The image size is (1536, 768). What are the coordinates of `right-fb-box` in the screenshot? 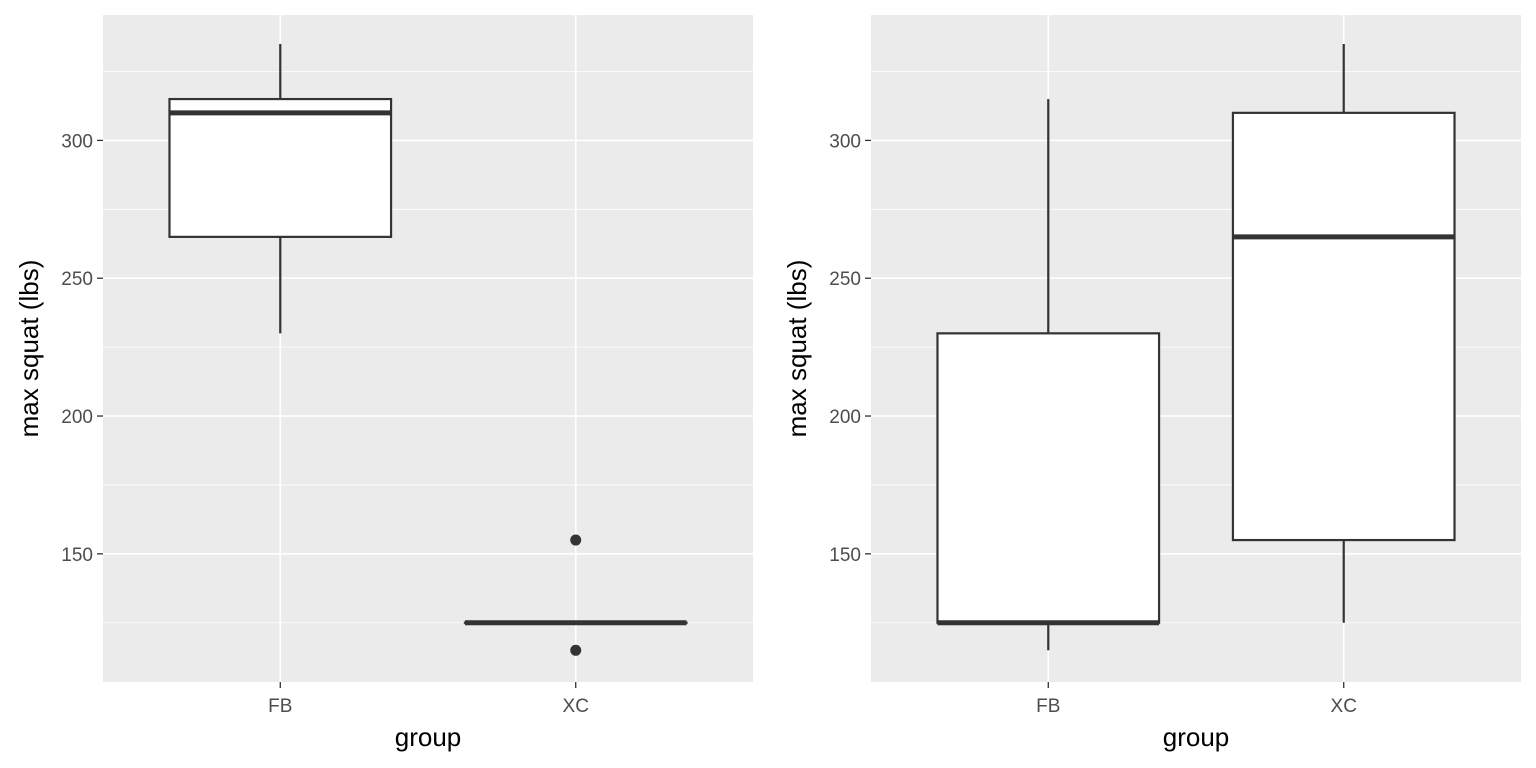 It's located at (1048, 478).